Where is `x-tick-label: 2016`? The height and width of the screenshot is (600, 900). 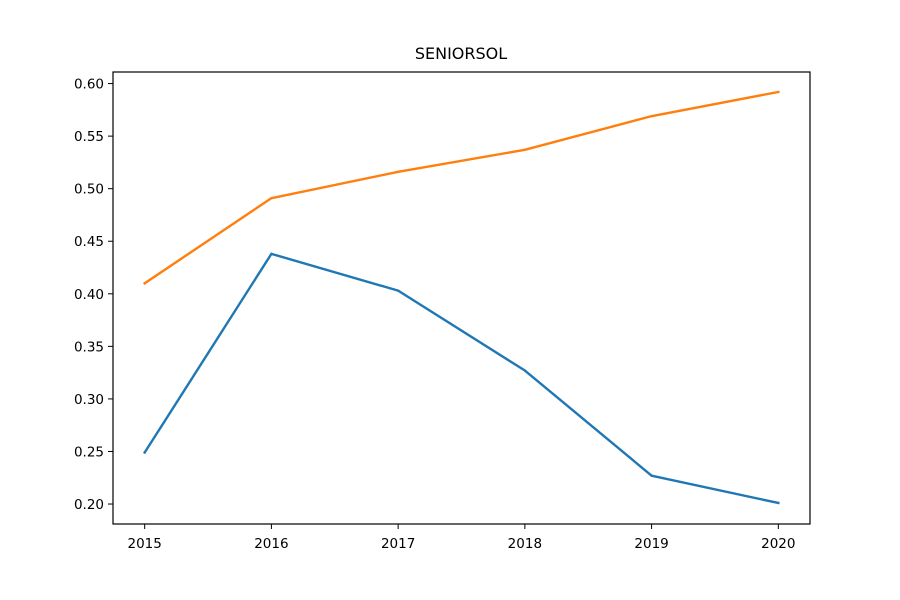
x-tick-label: 2016 is located at coordinates (271, 544).